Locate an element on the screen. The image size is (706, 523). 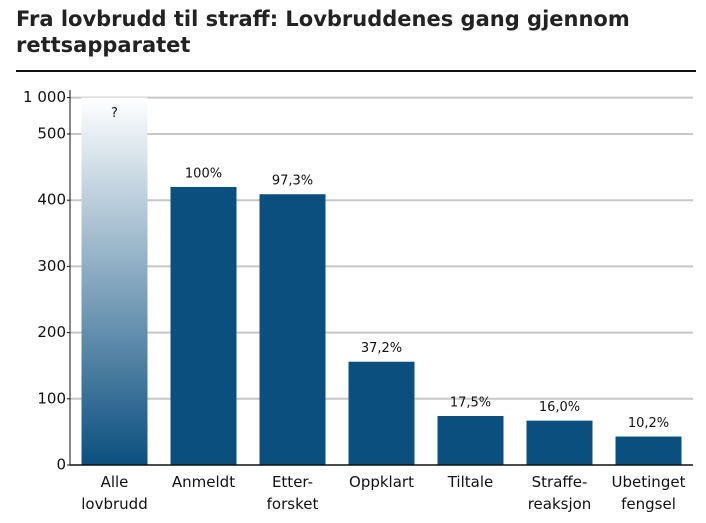
value-label: ? is located at coordinates (114, 113).